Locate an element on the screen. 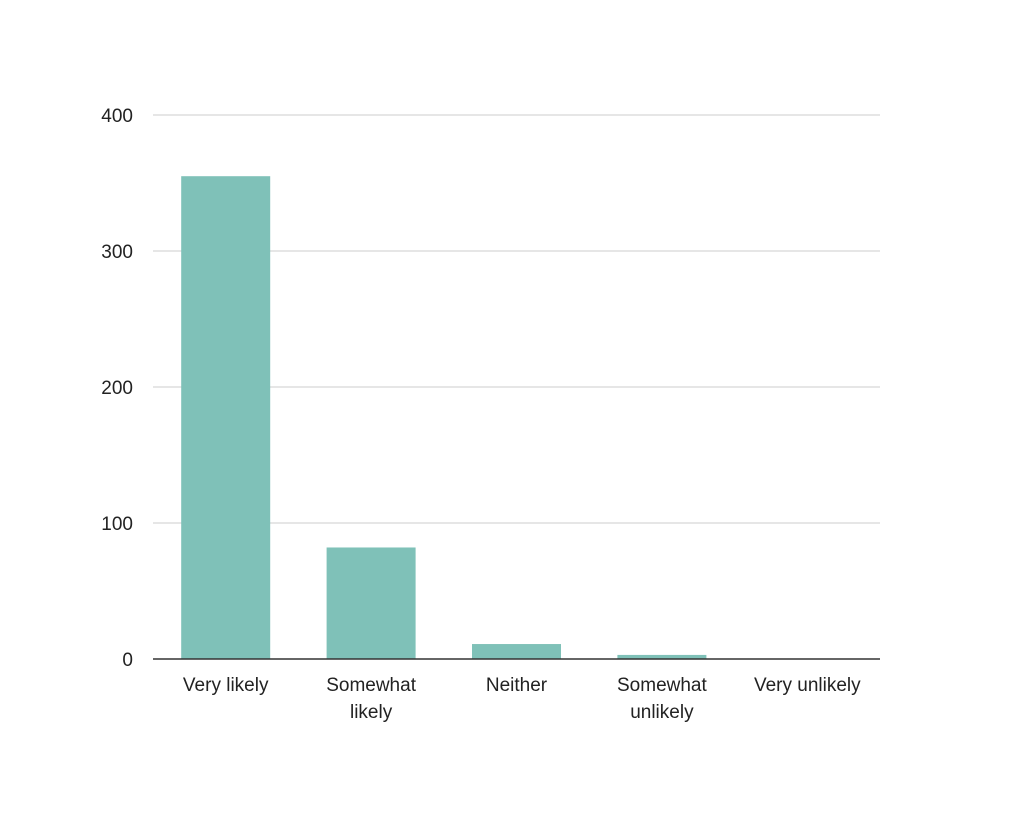  y-tick-label: 400 is located at coordinates (117, 116).